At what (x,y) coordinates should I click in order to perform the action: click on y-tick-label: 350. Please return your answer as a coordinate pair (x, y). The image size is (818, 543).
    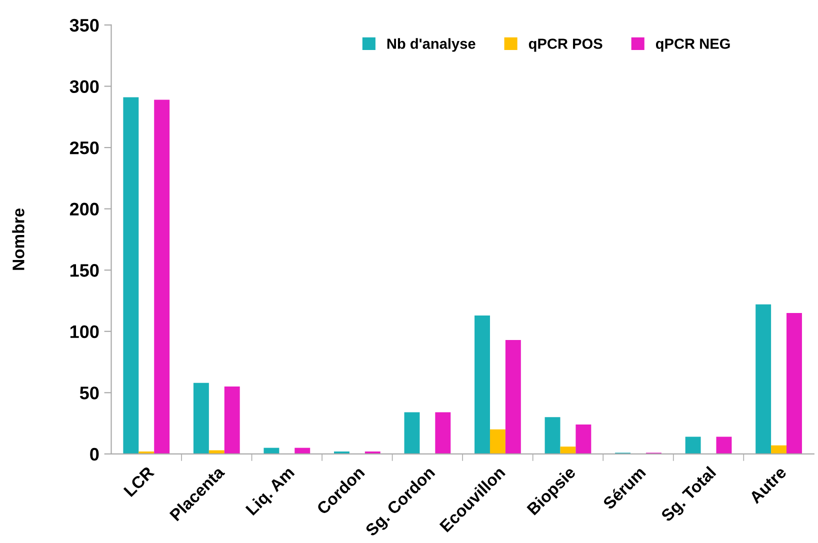
    Looking at the image, I should click on (84, 25).